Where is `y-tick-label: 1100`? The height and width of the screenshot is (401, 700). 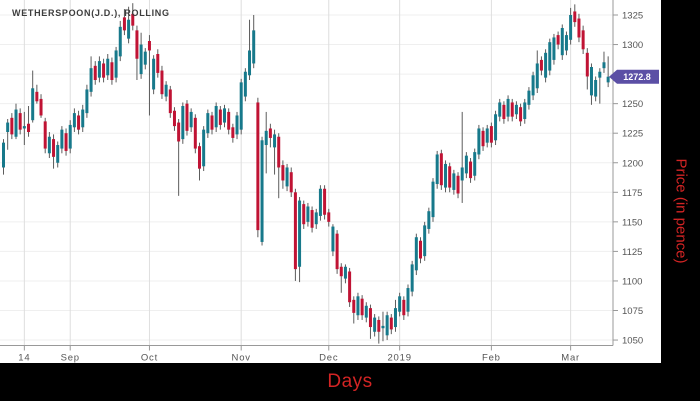 y-tick-label: 1100 is located at coordinates (632, 281).